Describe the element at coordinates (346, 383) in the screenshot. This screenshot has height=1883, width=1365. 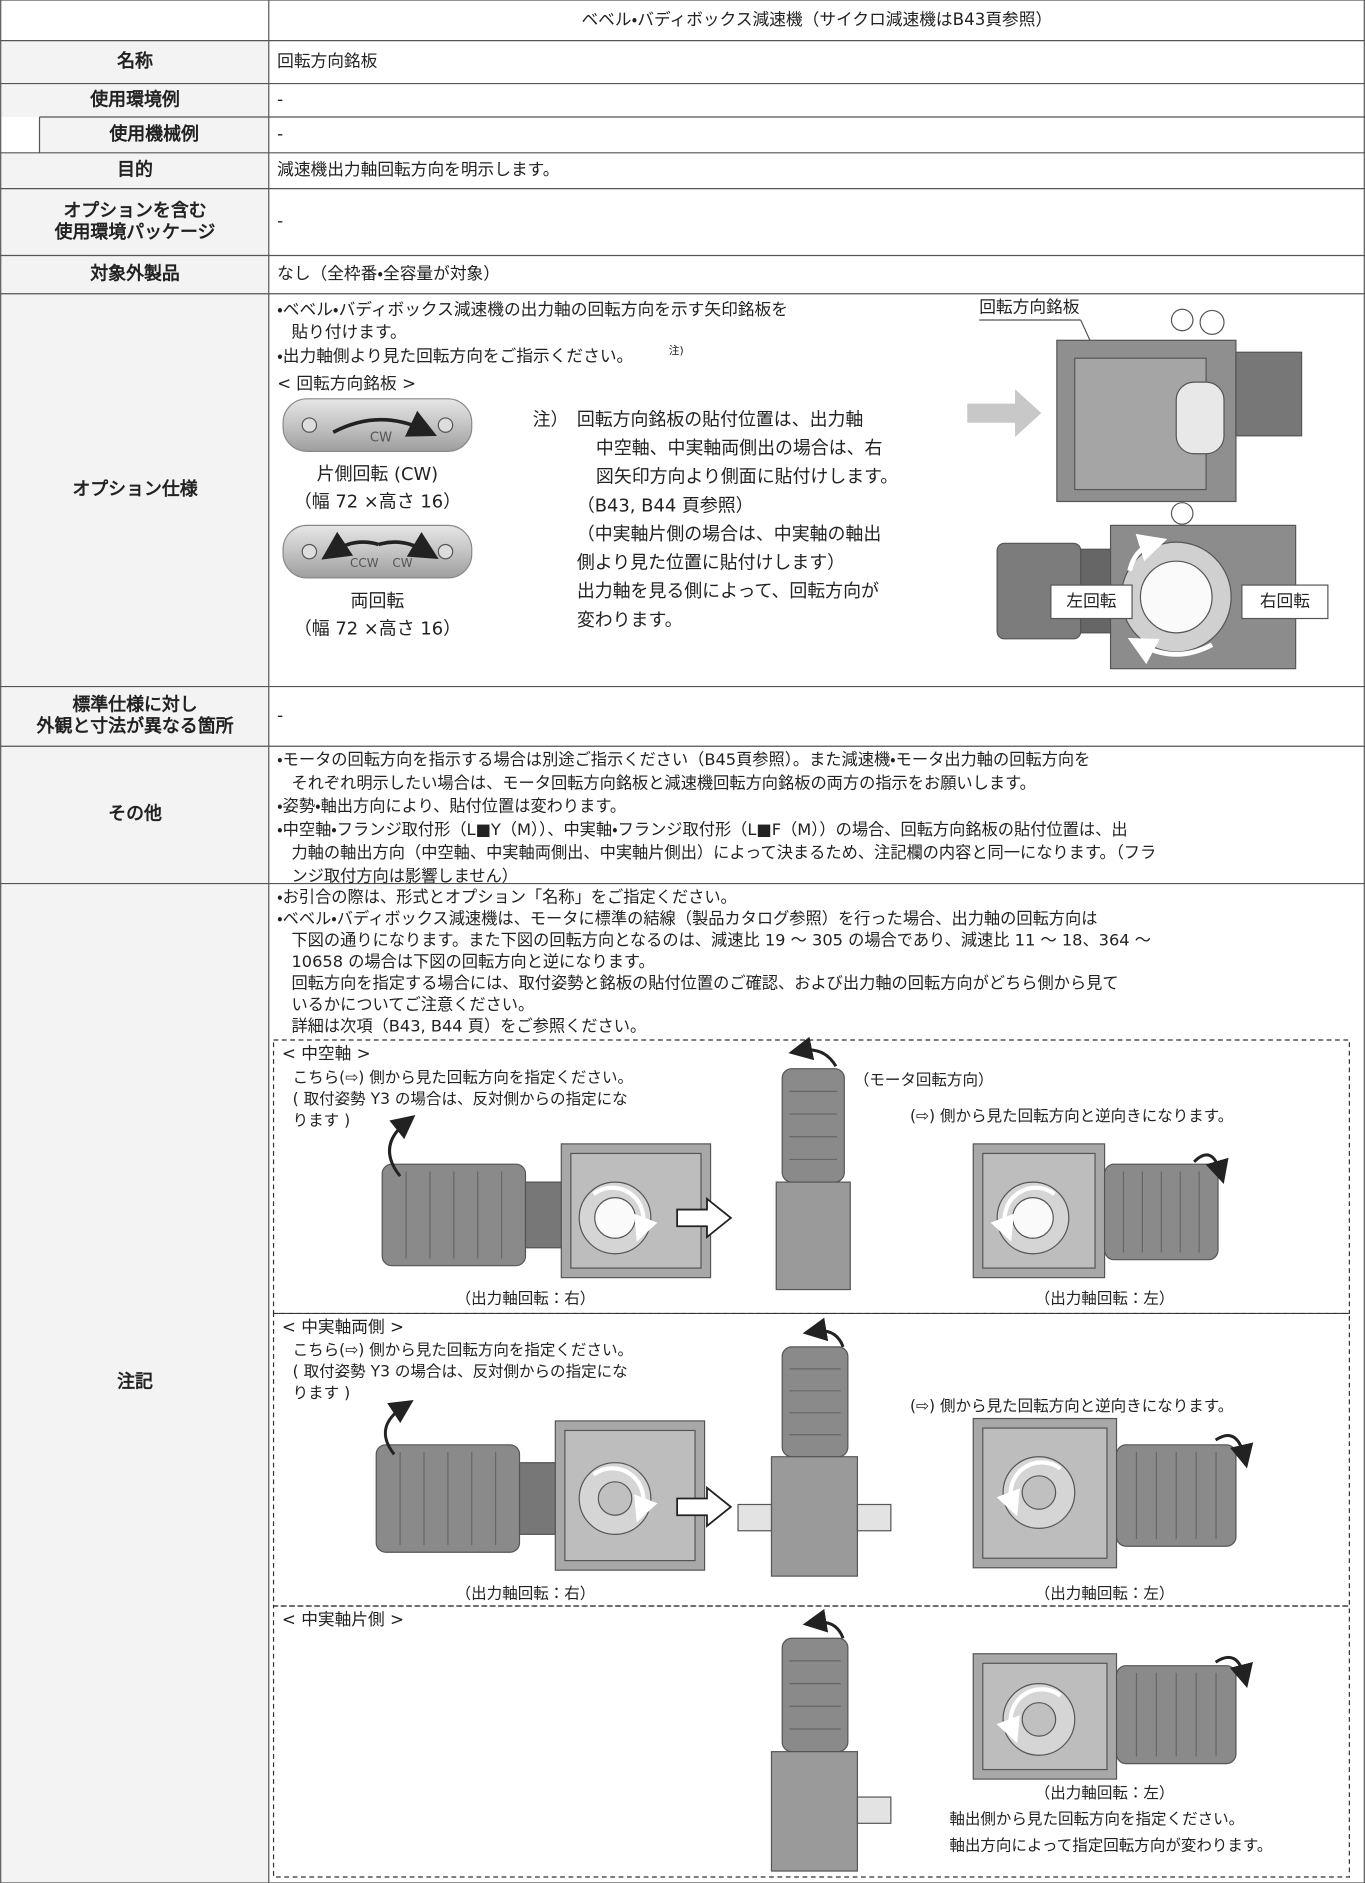
I see `sub-heading: < 回転方向銘板 >` at that location.